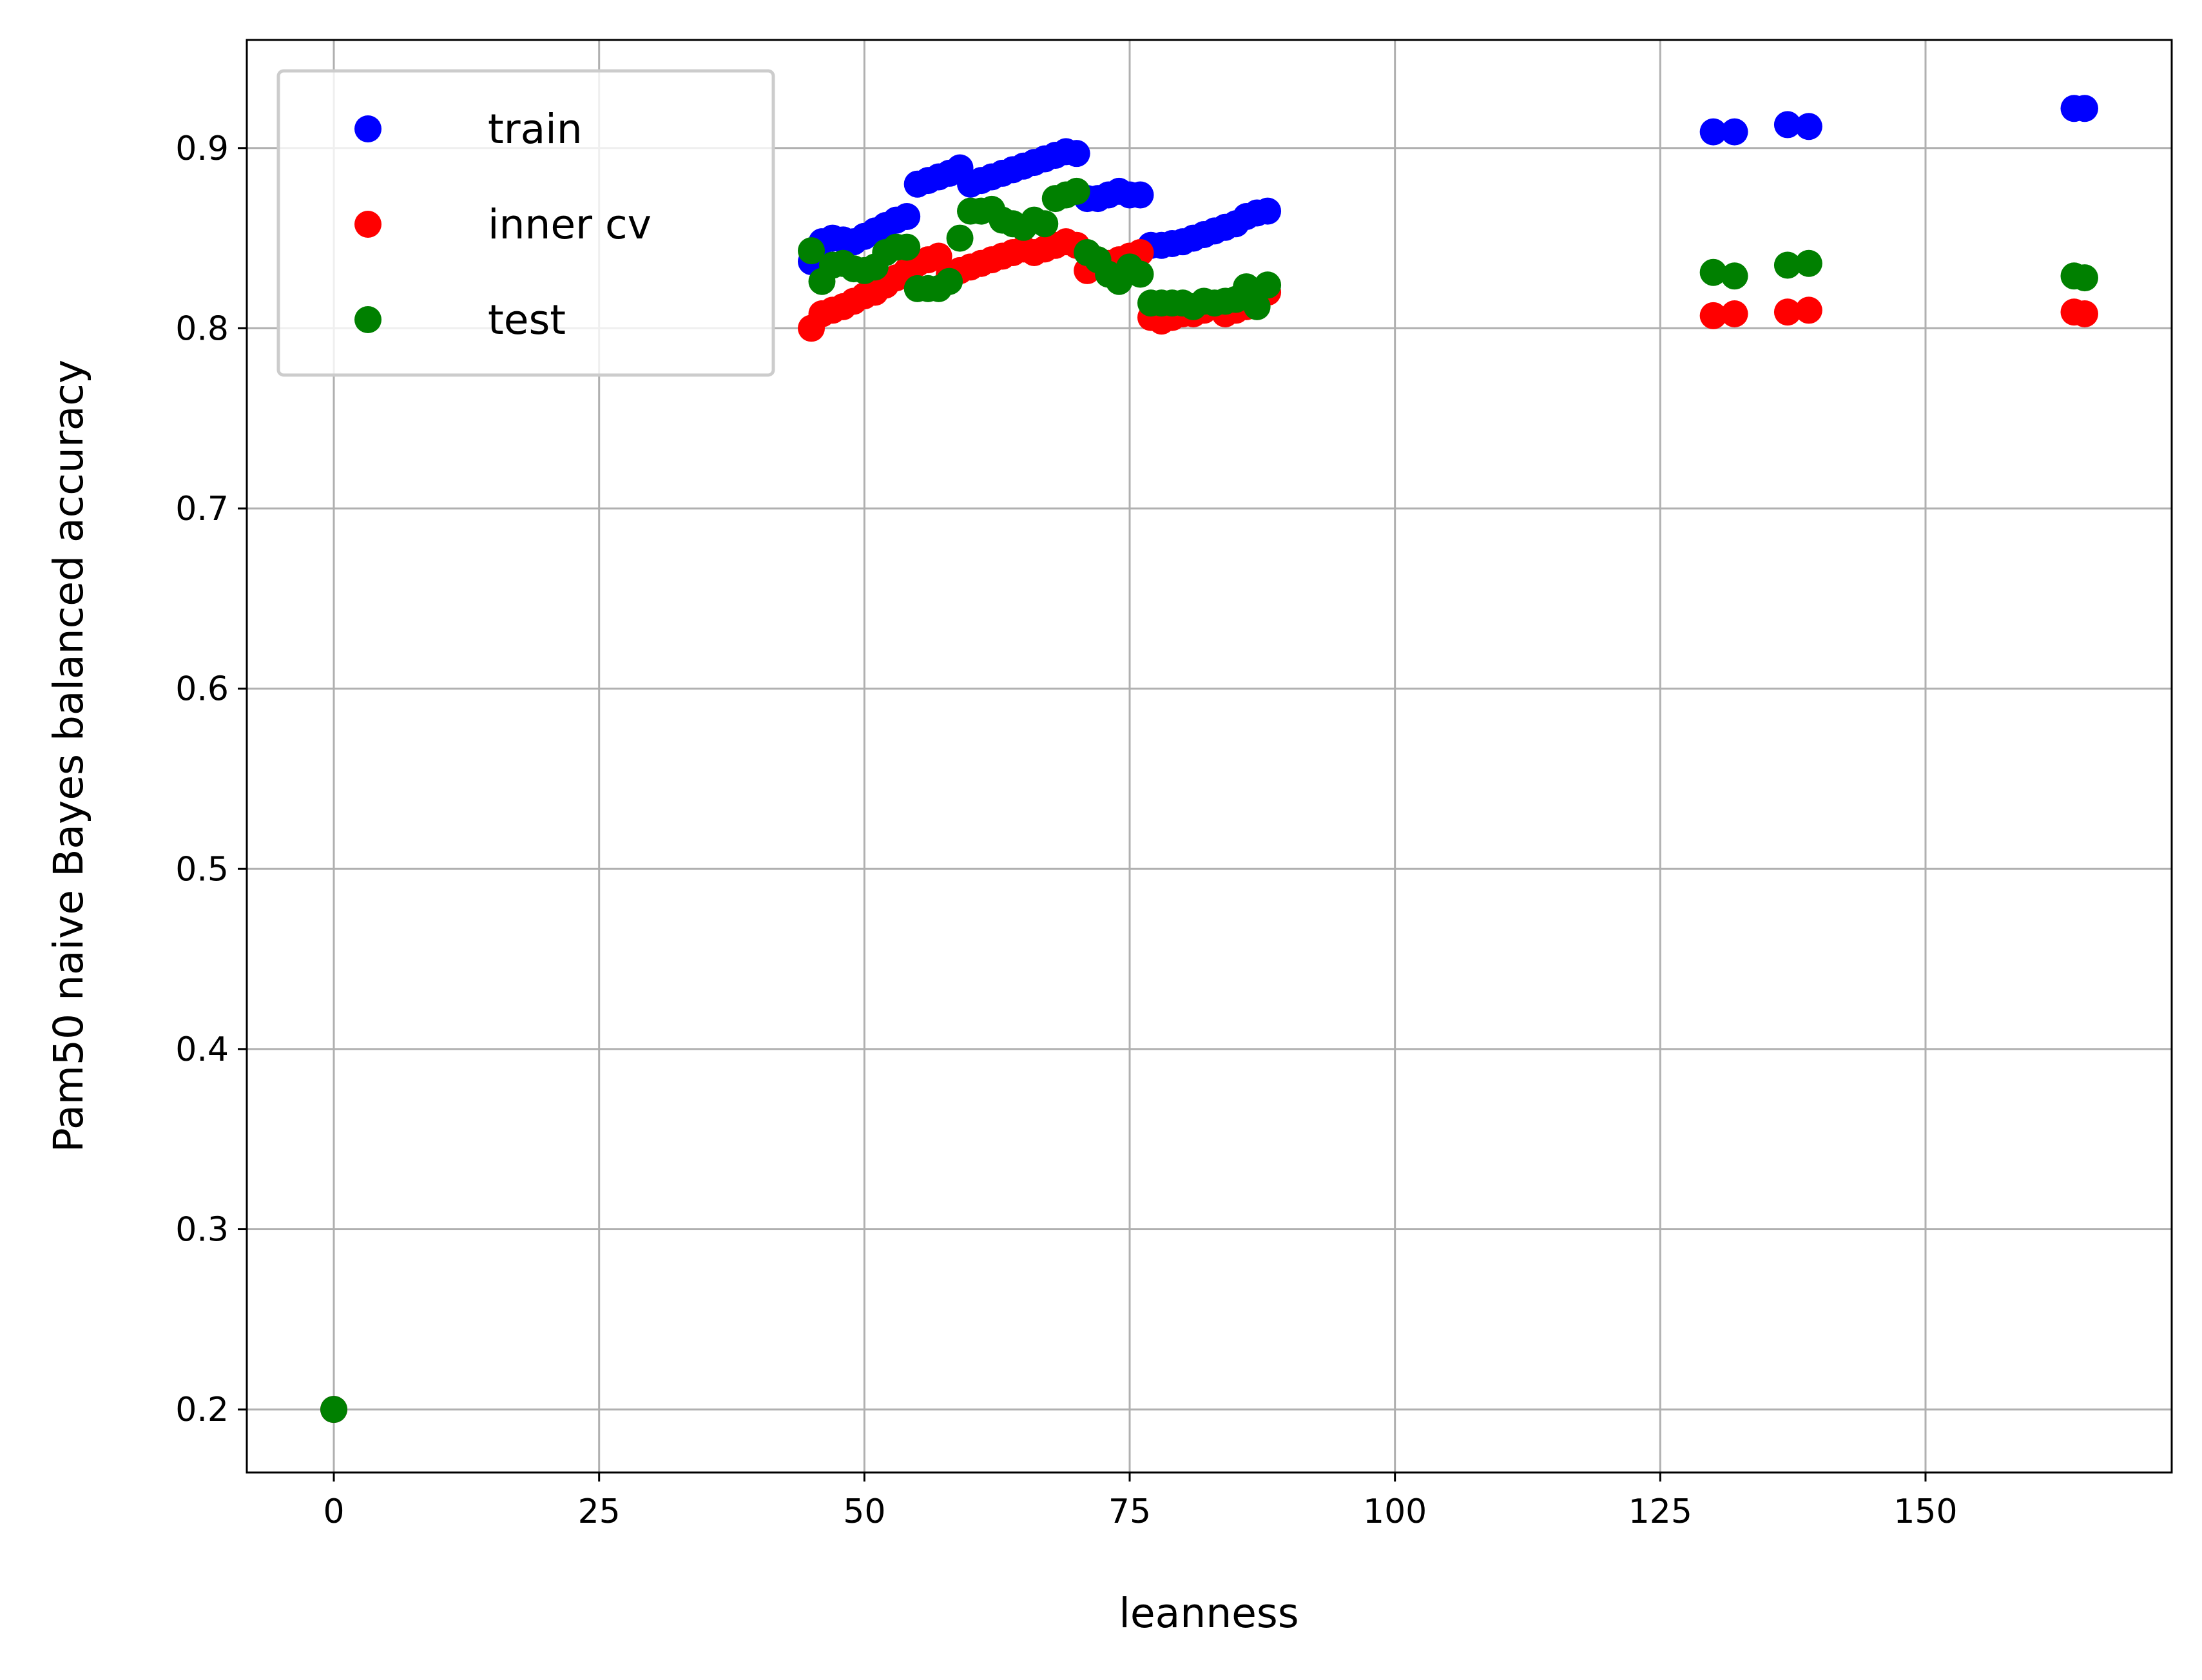 This screenshot has width=2202, height=1680. I want to click on x-axis: 0 25 50 75 100 125 150, so click(1140, 1501).